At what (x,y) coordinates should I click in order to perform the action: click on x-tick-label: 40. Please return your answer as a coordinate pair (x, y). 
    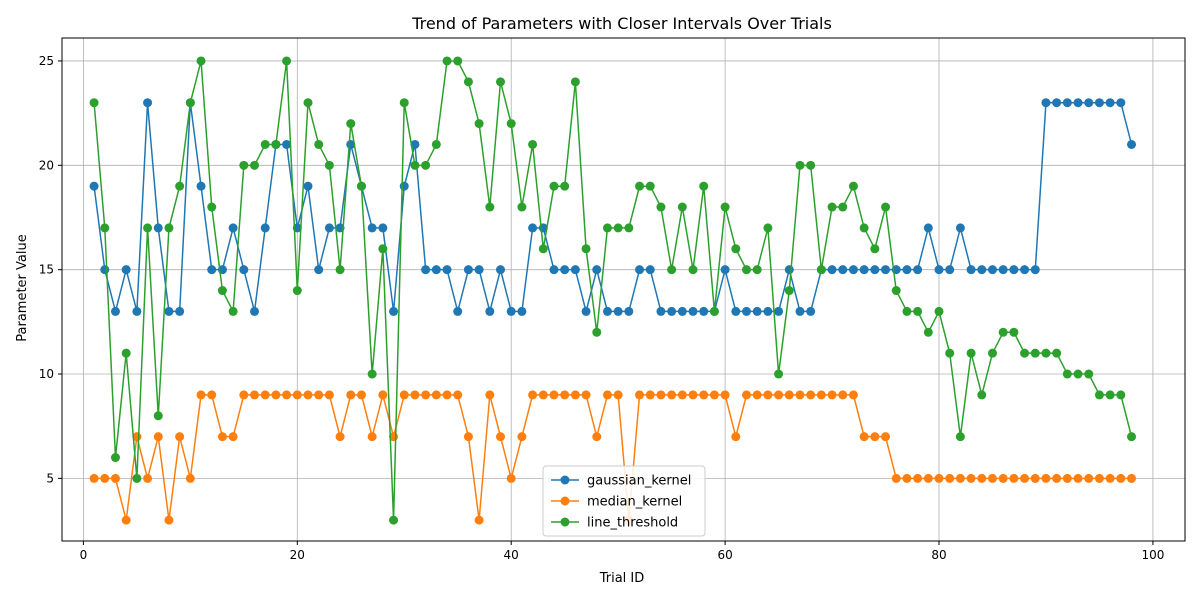
    Looking at the image, I should click on (511, 555).